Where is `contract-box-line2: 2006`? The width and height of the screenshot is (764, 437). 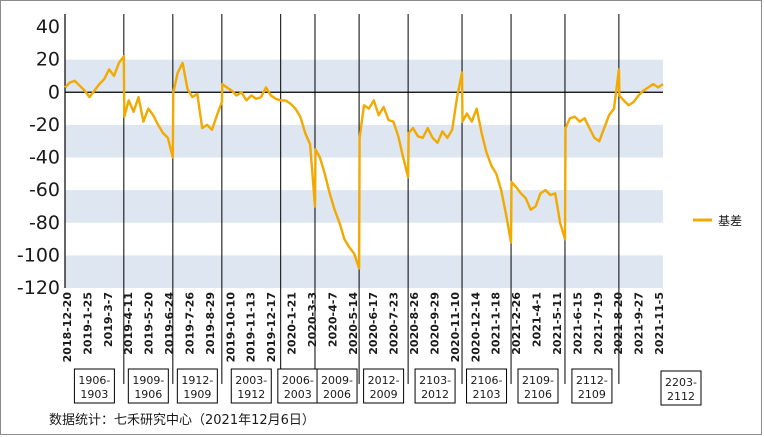 contract-box-line2: 2006 is located at coordinates (337, 394).